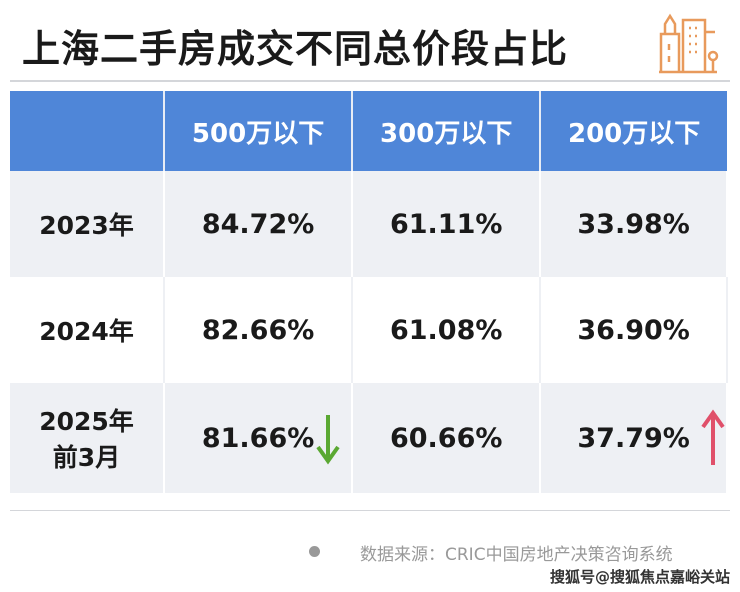 The image size is (740, 592). I want to click on row-label: 2023年, so click(87, 224).